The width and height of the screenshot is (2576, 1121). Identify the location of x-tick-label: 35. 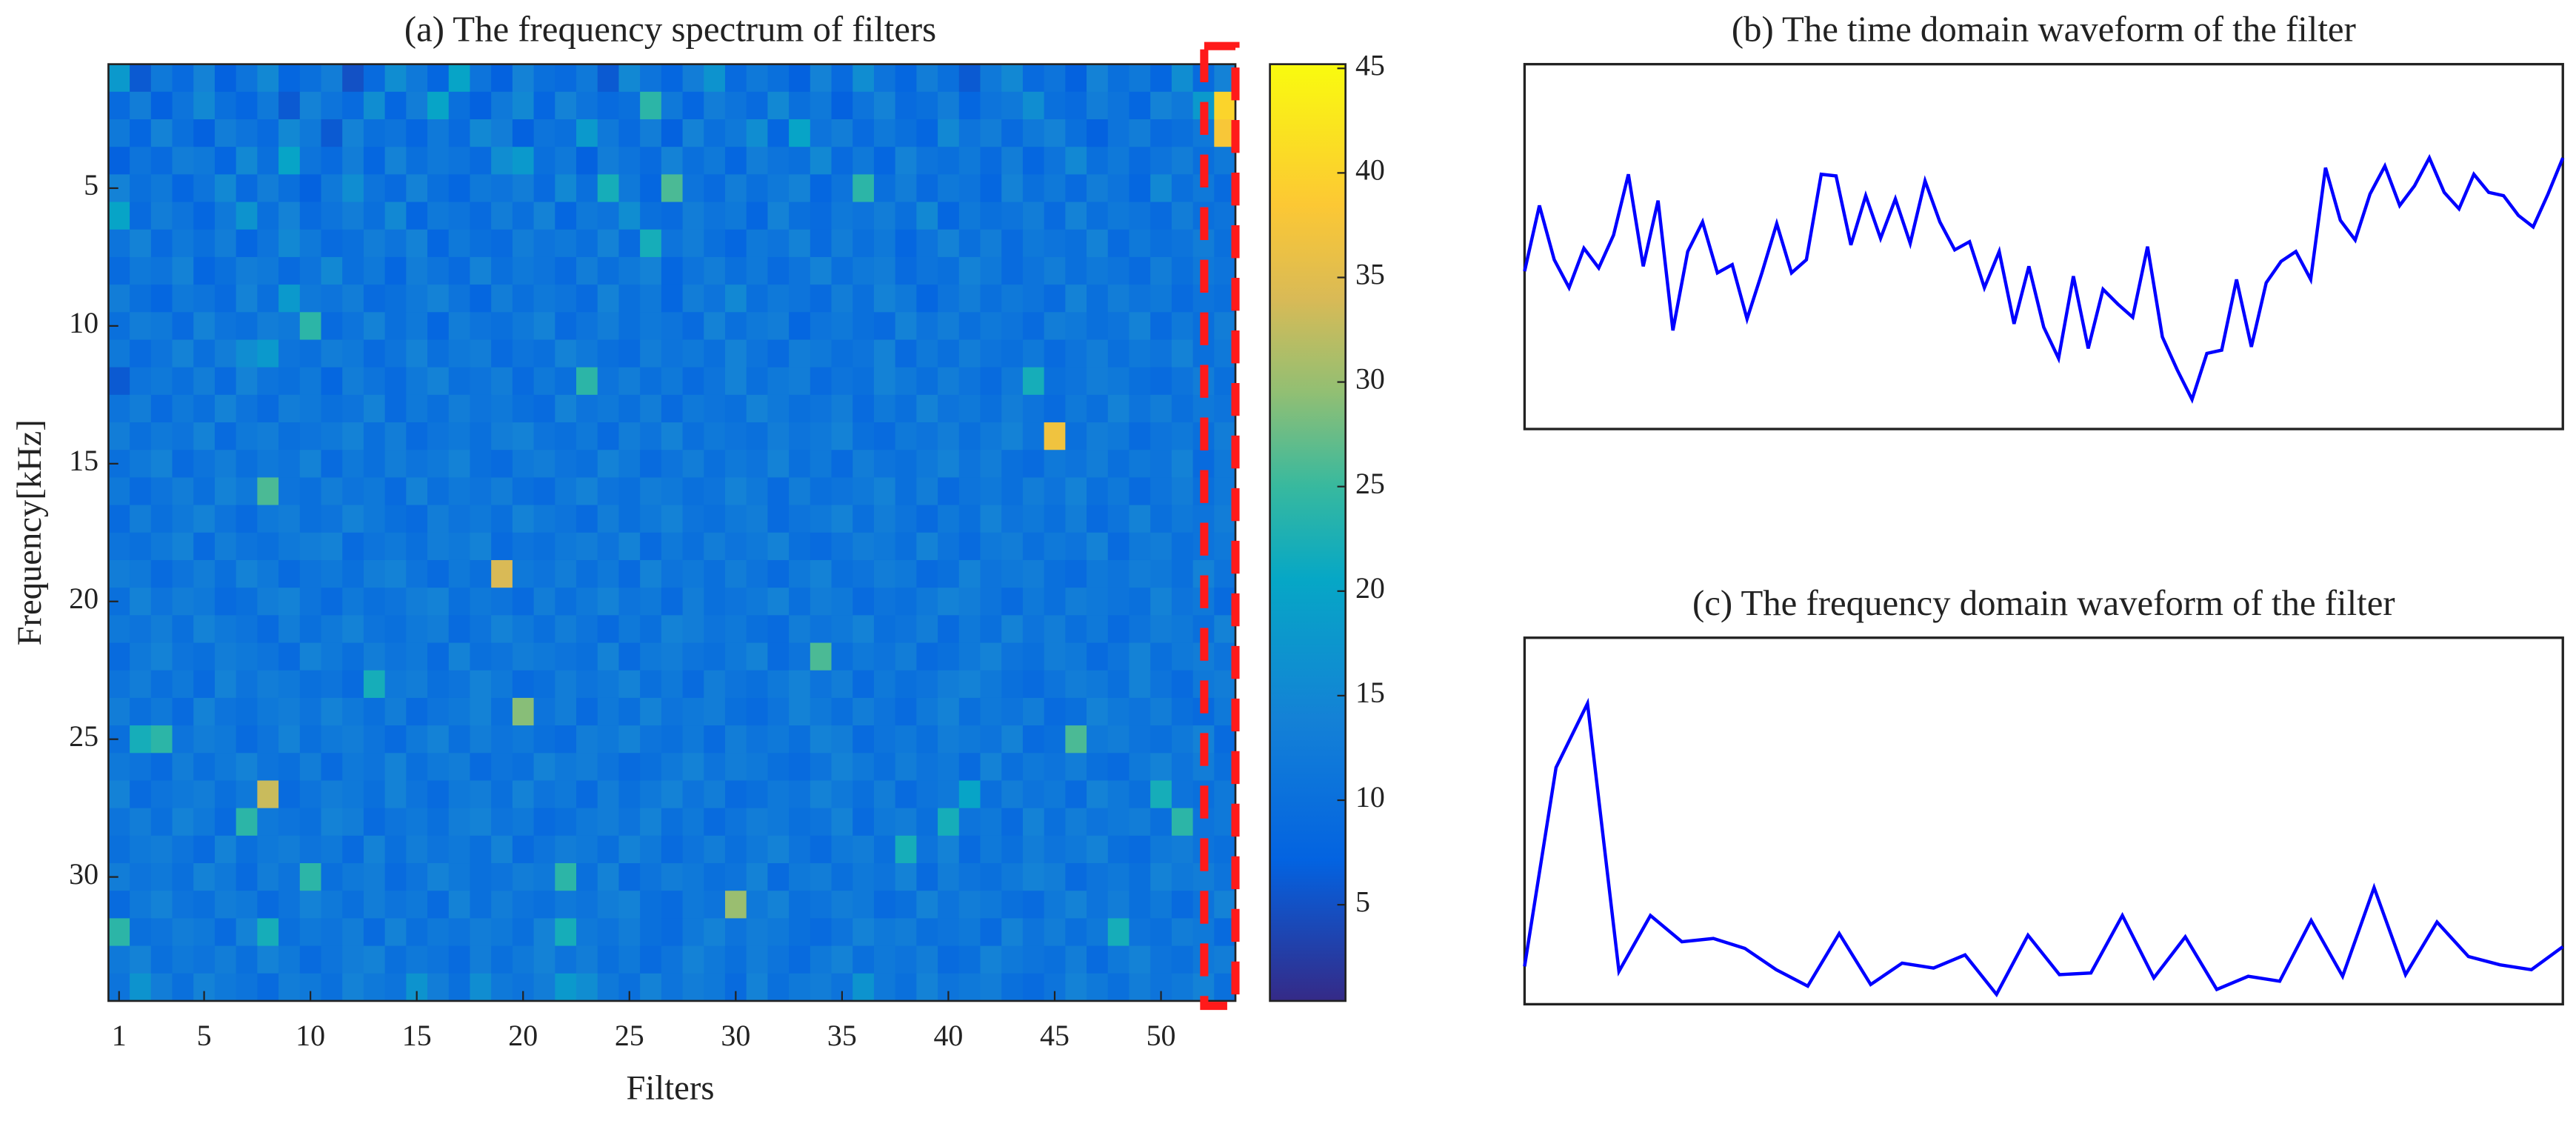
(842, 1035).